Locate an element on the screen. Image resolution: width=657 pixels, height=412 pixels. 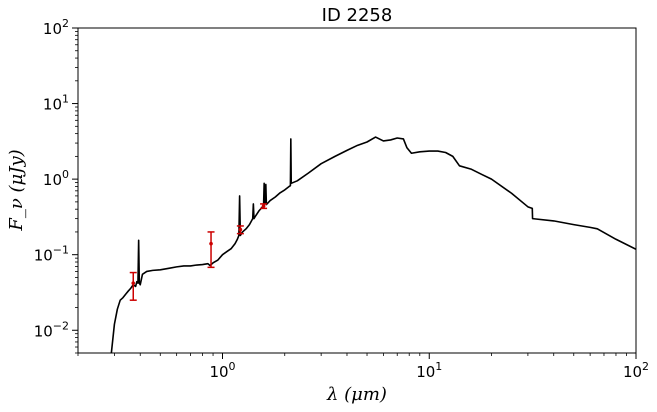
chart-title: ID 2258 is located at coordinates (357, 15).